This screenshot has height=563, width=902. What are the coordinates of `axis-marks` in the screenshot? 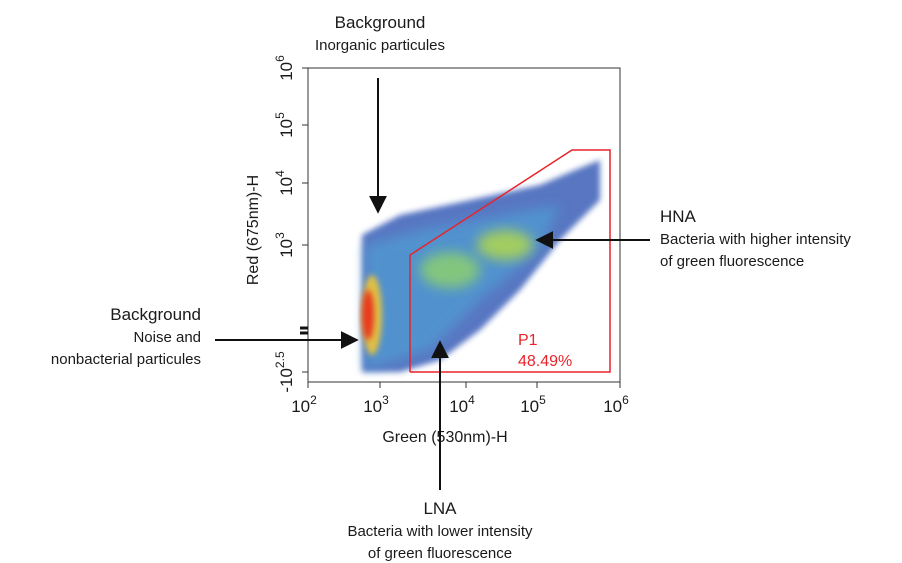 It's located at (304, 330).